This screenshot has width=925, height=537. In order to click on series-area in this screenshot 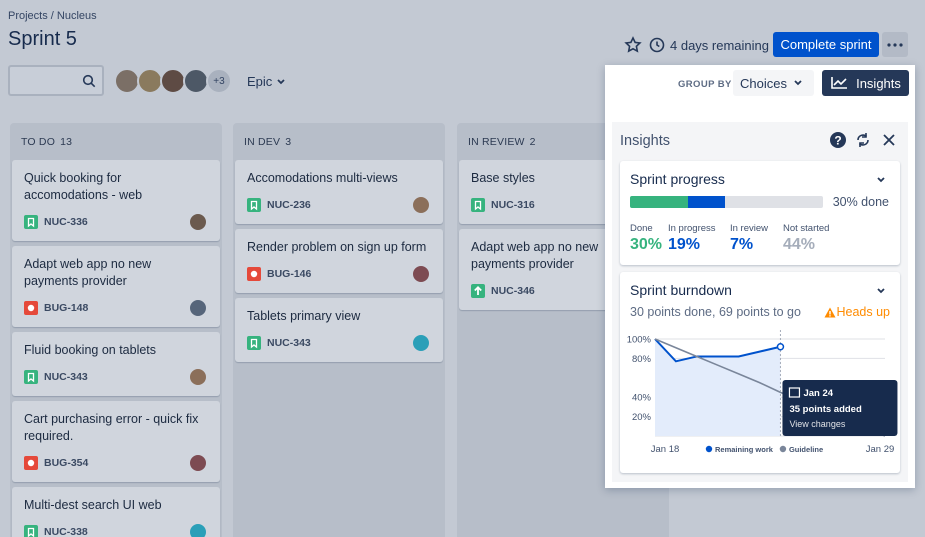, I will do `click(718, 387)`.